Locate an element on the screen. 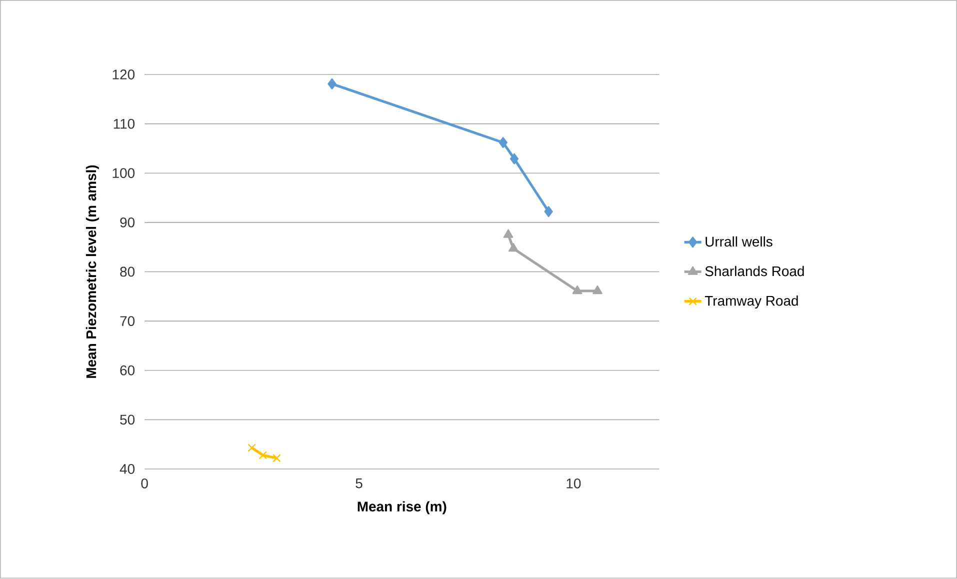 Image resolution: width=957 pixels, height=579 pixels. y-tick-label: 70 is located at coordinates (127, 321).